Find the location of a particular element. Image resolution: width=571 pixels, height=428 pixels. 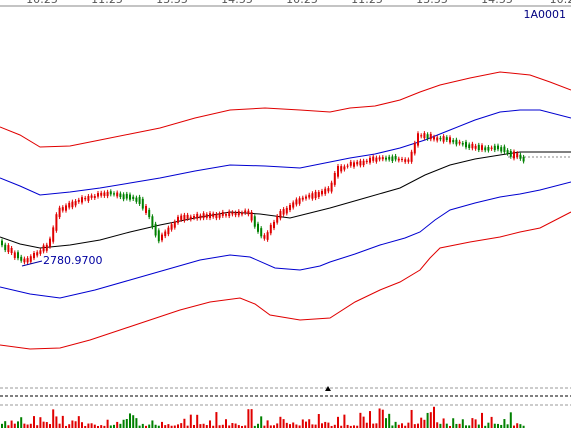

time-label: 10:25 is located at coordinates (302, 3).